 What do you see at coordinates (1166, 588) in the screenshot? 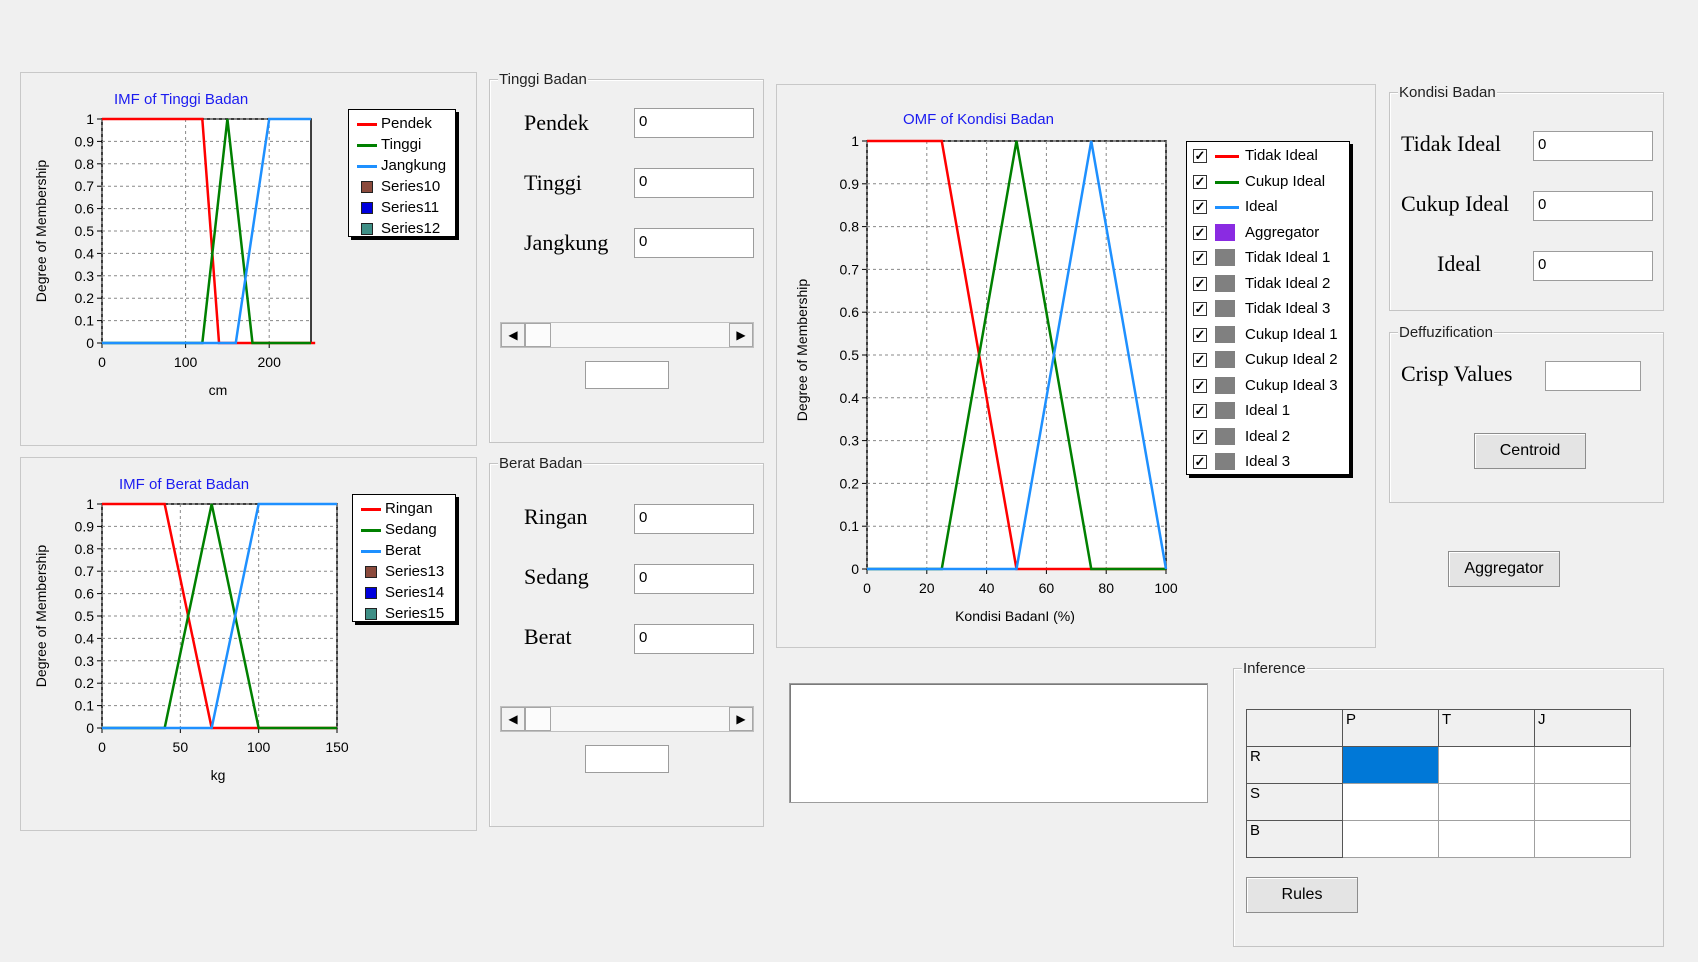
I see `x-tick-label: 100` at bounding box center [1166, 588].